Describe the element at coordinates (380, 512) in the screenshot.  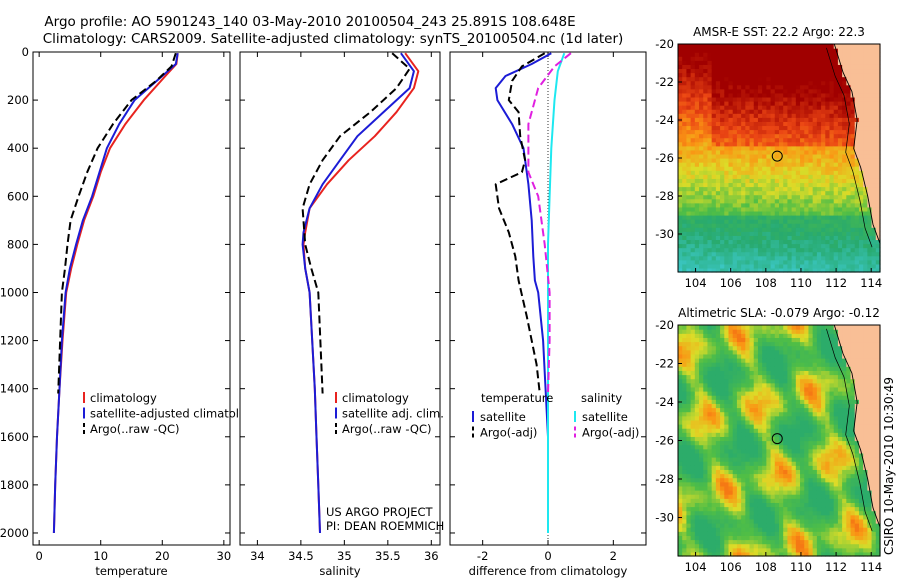
I see `annotation: US ARGO PROJECT` at that location.